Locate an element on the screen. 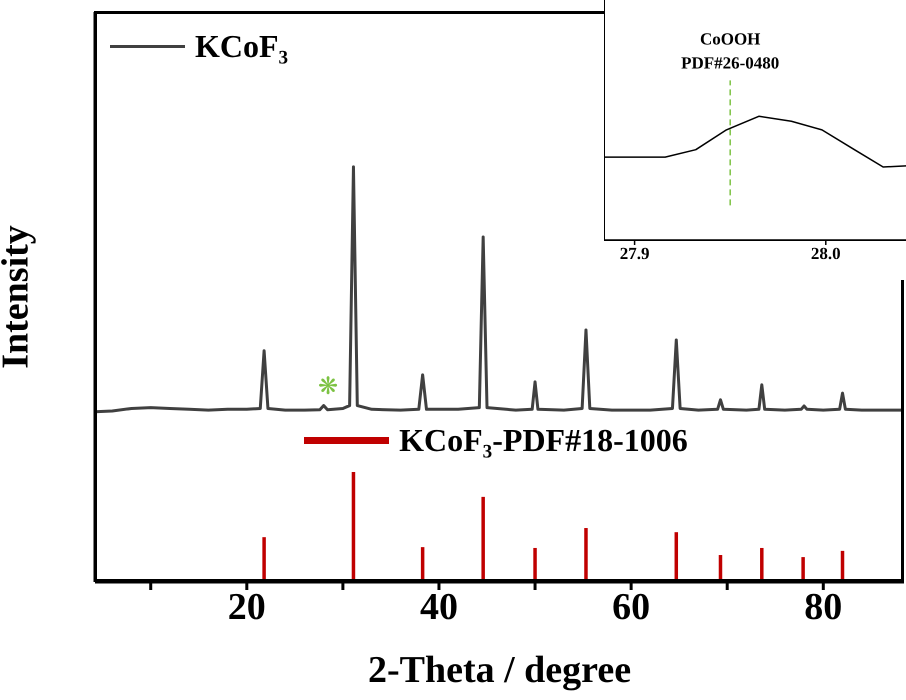 Image resolution: width=906 pixels, height=700 pixels. x-tick-label: 40 is located at coordinates (439, 607).